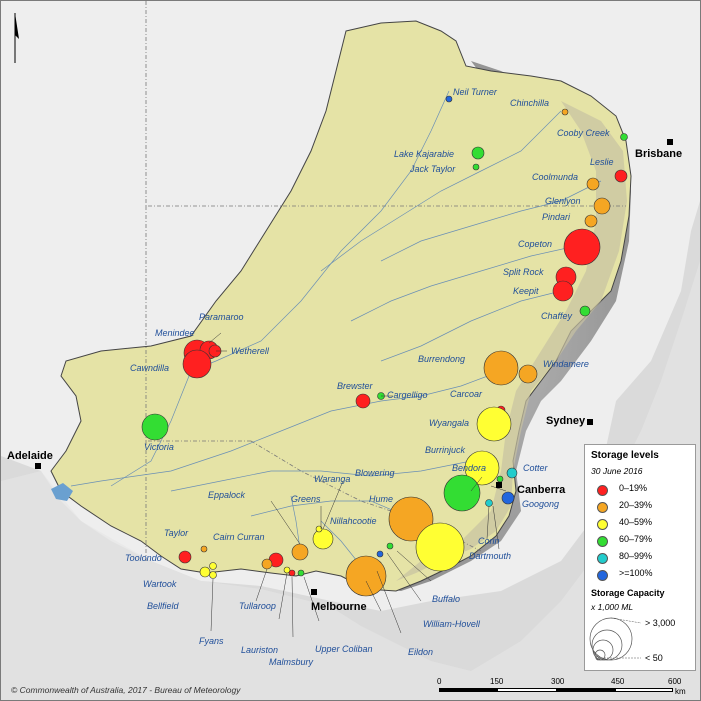  Describe the element at coordinates (556, 217) in the screenshot. I see `label-pindari: Pindari` at that location.